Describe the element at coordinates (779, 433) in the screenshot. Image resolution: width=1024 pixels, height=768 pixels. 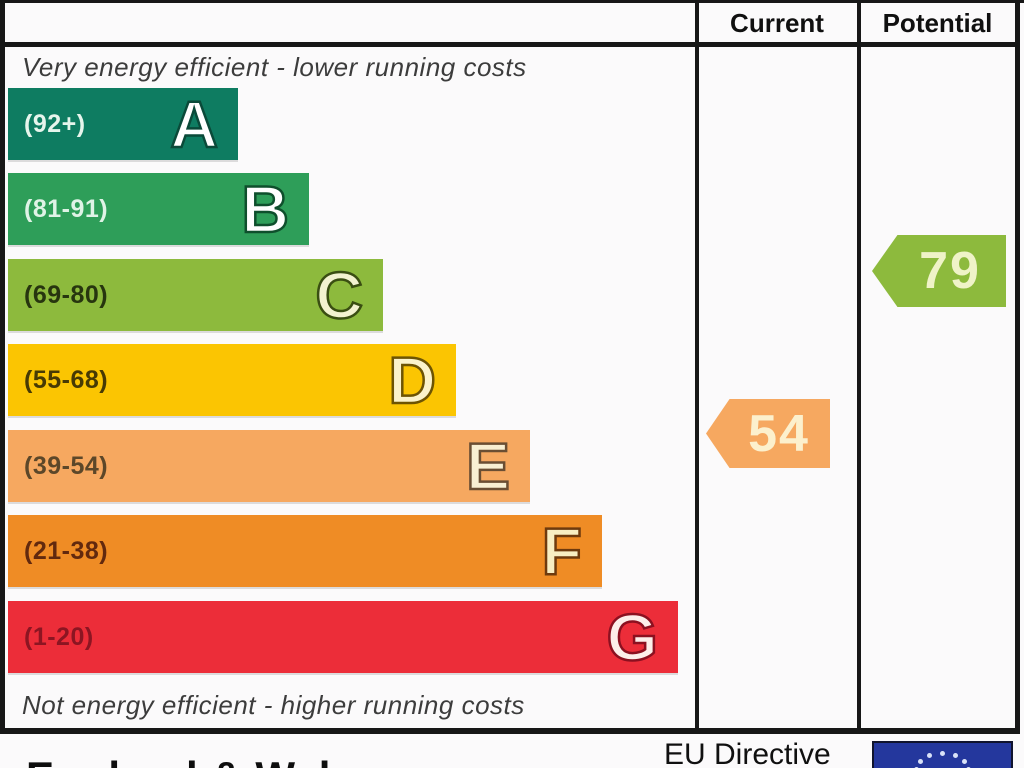
I see `current-rating-value: 54` at that location.